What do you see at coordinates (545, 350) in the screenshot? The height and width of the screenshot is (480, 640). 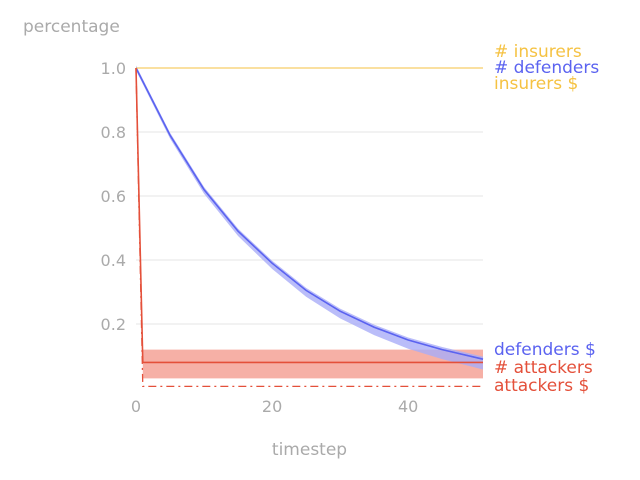 I see `defenders-money-label: defenders $` at bounding box center [545, 350].